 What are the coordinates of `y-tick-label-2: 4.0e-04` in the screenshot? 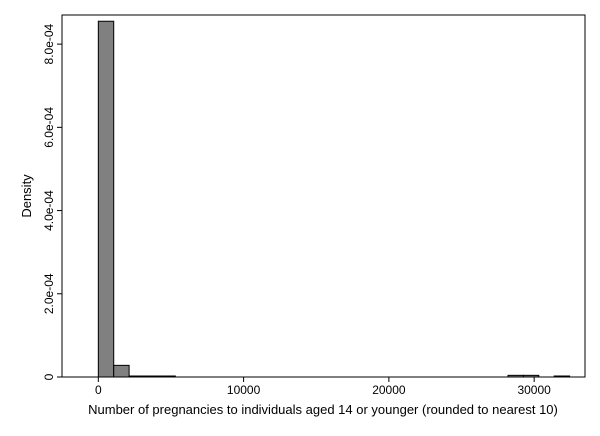 It's located at (49, 210).